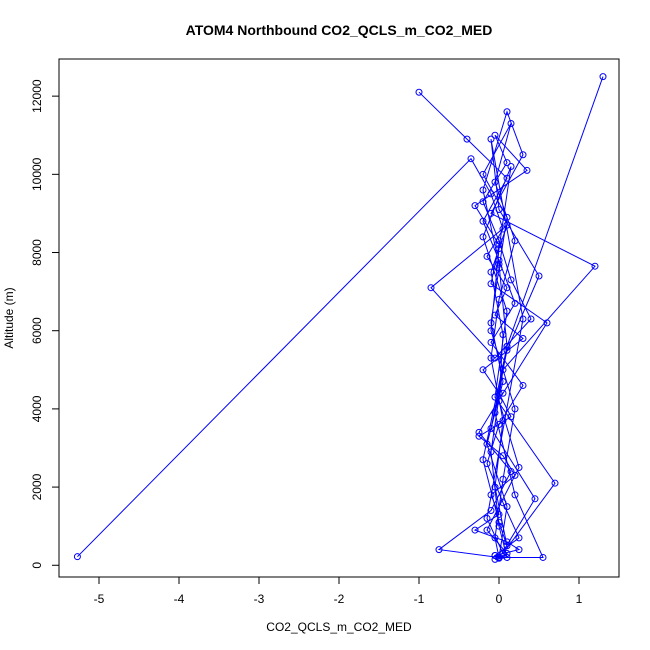 The height and width of the screenshot is (650, 650). What do you see at coordinates (339, 627) in the screenshot?
I see `x-axis-label: CO2_QCLS_m_CO2_MED` at bounding box center [339, 627].